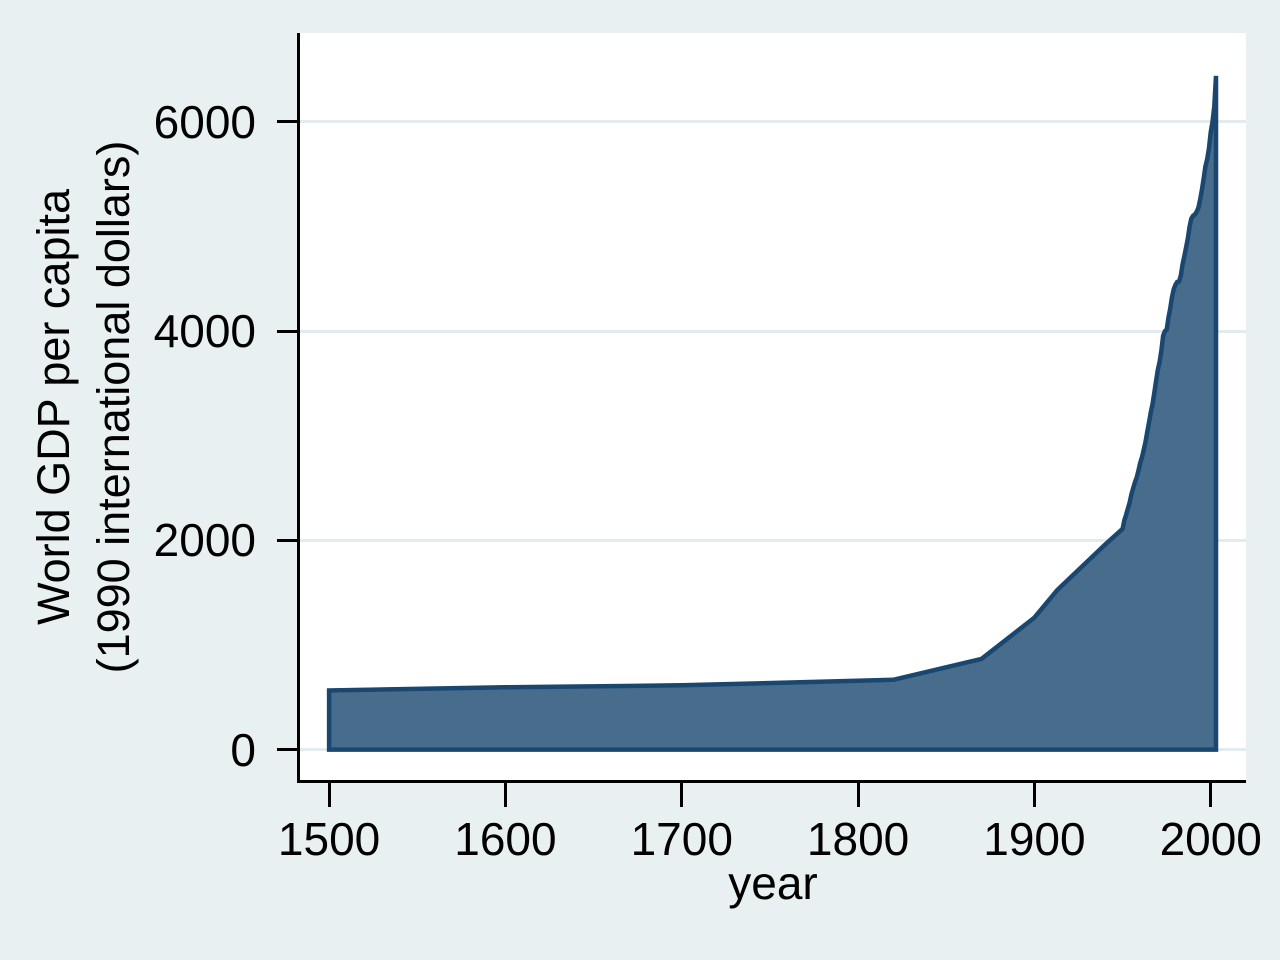 This screenshot has height=960, width=1280. What do you see at coordinates (298, 408) in the screenshot?
I see `y-axis-line` at bounding box center [298, 408].